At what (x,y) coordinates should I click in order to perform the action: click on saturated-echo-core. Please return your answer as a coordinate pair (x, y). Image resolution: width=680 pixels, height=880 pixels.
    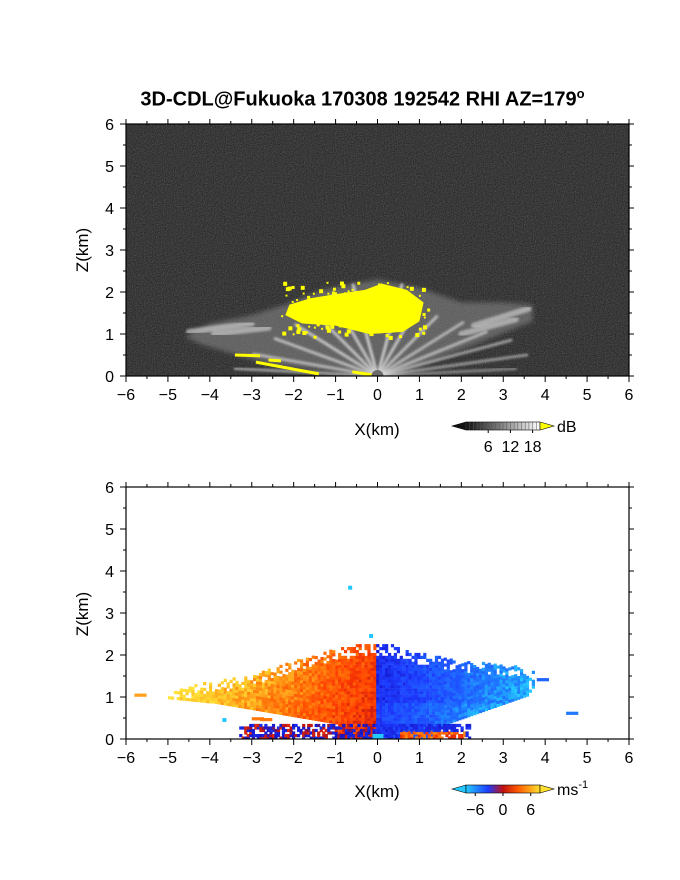
    Looking at the image, I should click on (332, 328).